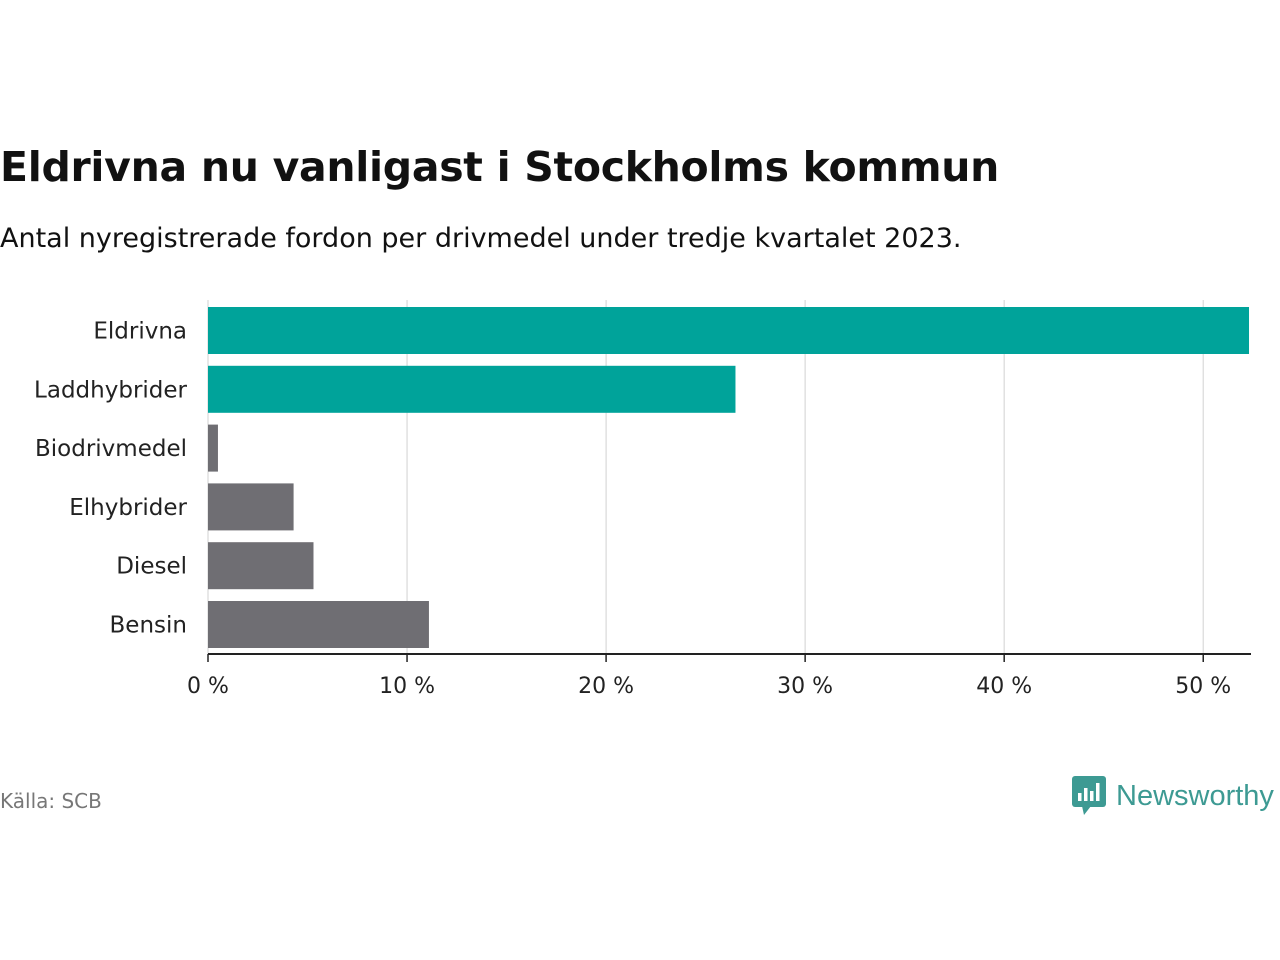  What do you see at coordinates (208, 686) in the screenshot?
I see `x-tick-label-0: 0 %` at bounding box center [208, 686].